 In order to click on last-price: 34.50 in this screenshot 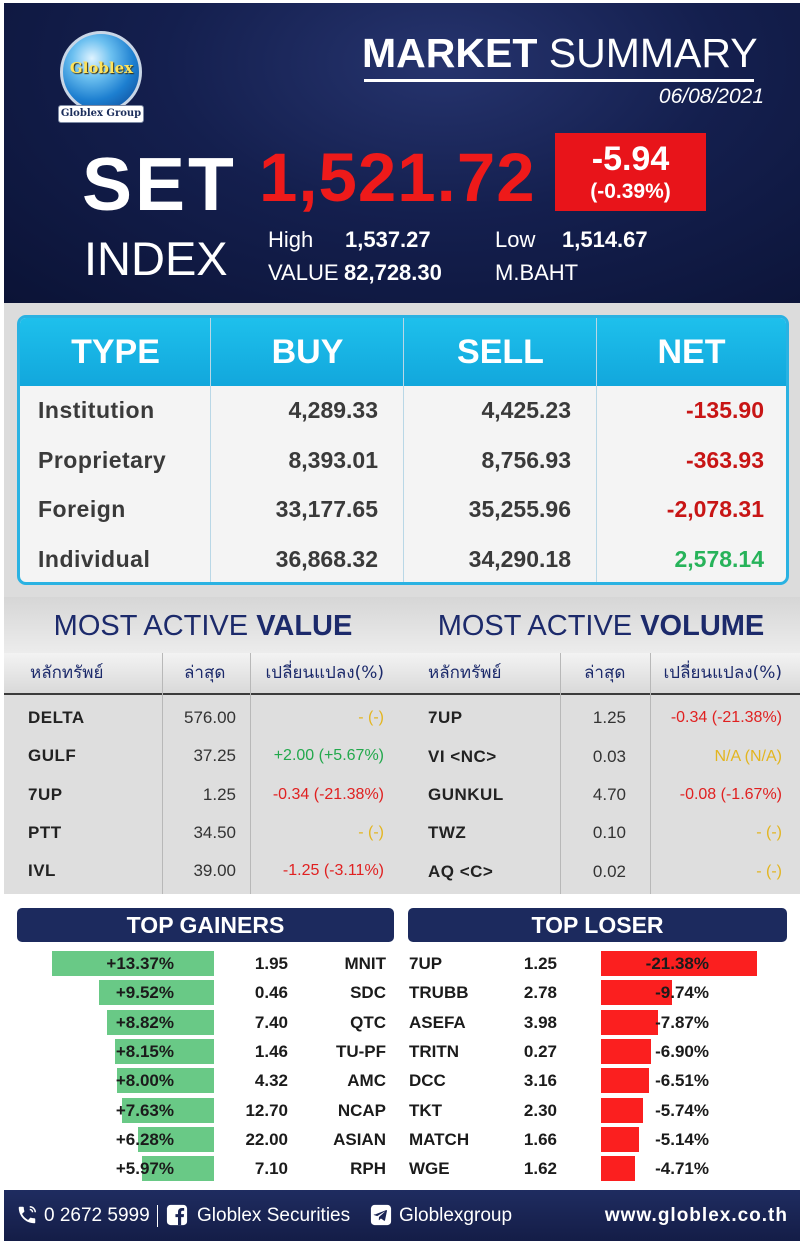, I will do `click(214, 832)`.